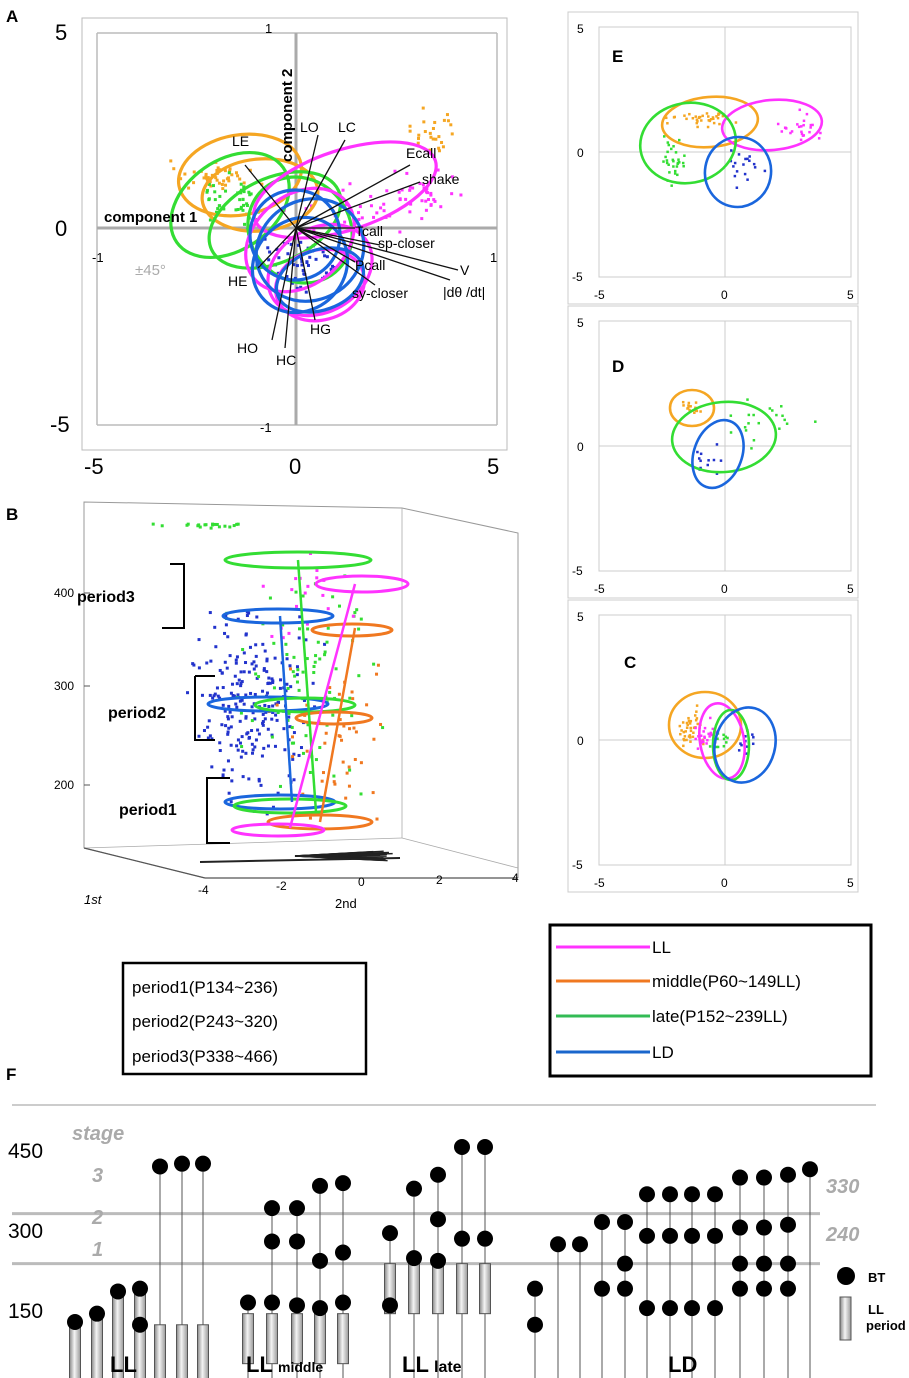  Describe the element at coordinates (25, 1231) in the screenshot. I see `f-ytick-300: 300` at that location.